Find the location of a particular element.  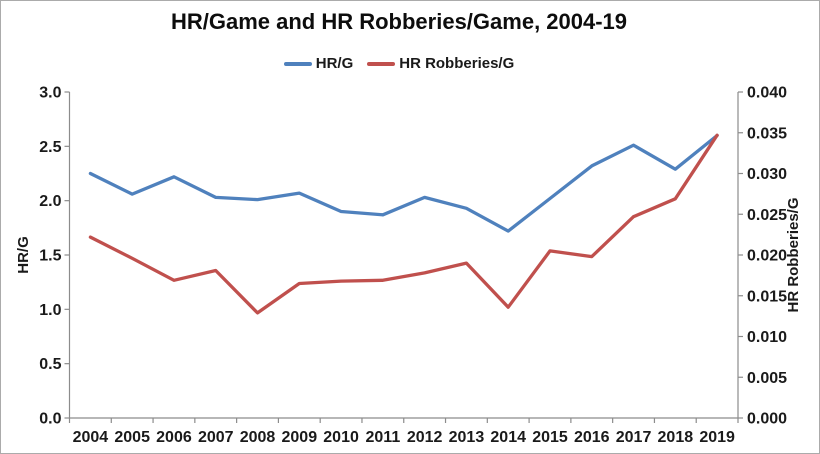

chart-legend: HR/G HR Robberies/G is located at coordinates (399, 63).